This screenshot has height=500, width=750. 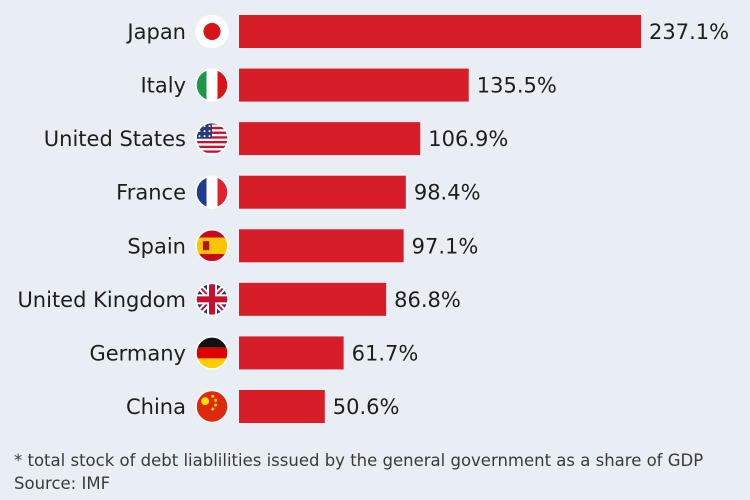 What do you see at coordinates (212, 406) in the screenshot?
I see `china-flag-icon` at bounding box center [212, 406].